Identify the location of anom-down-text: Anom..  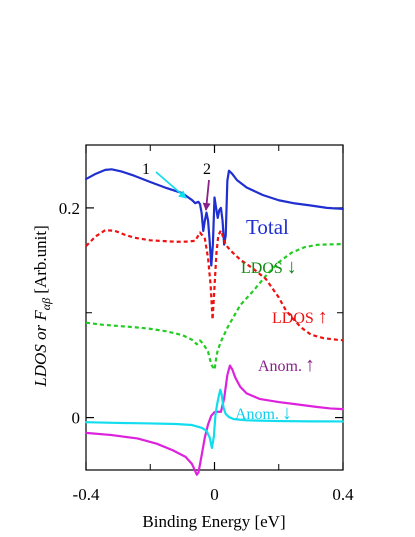
(257, 414).